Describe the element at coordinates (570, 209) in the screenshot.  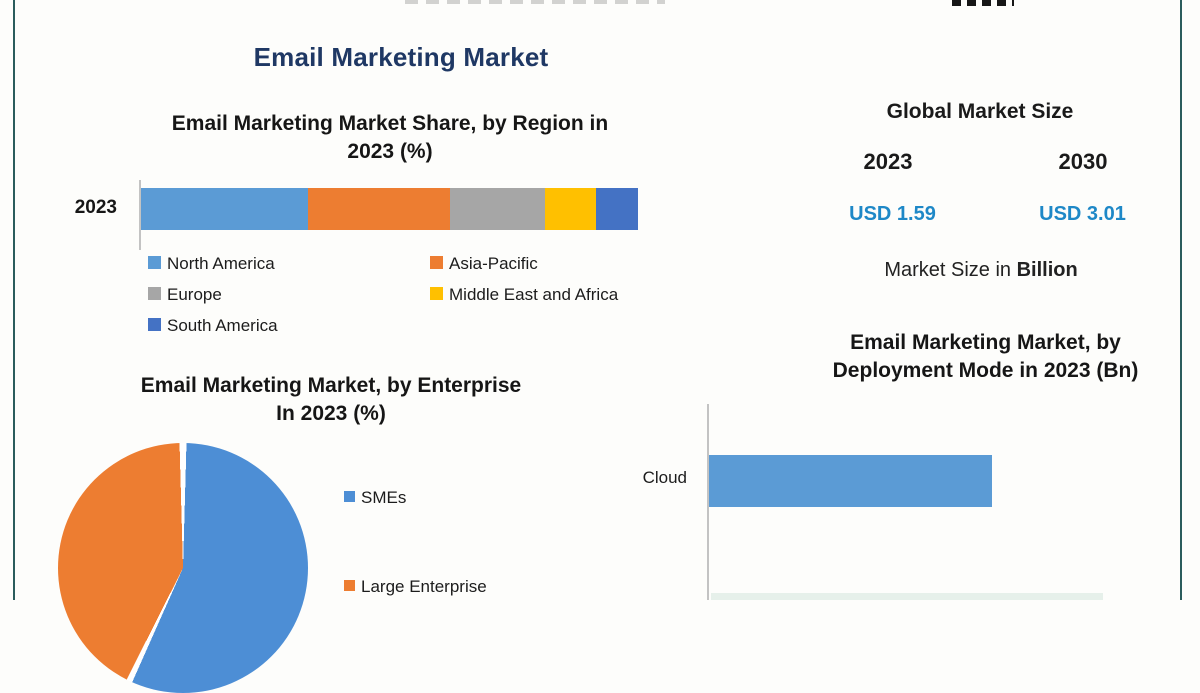
I see `bar-segment-middle-east-and-africa` at that location.